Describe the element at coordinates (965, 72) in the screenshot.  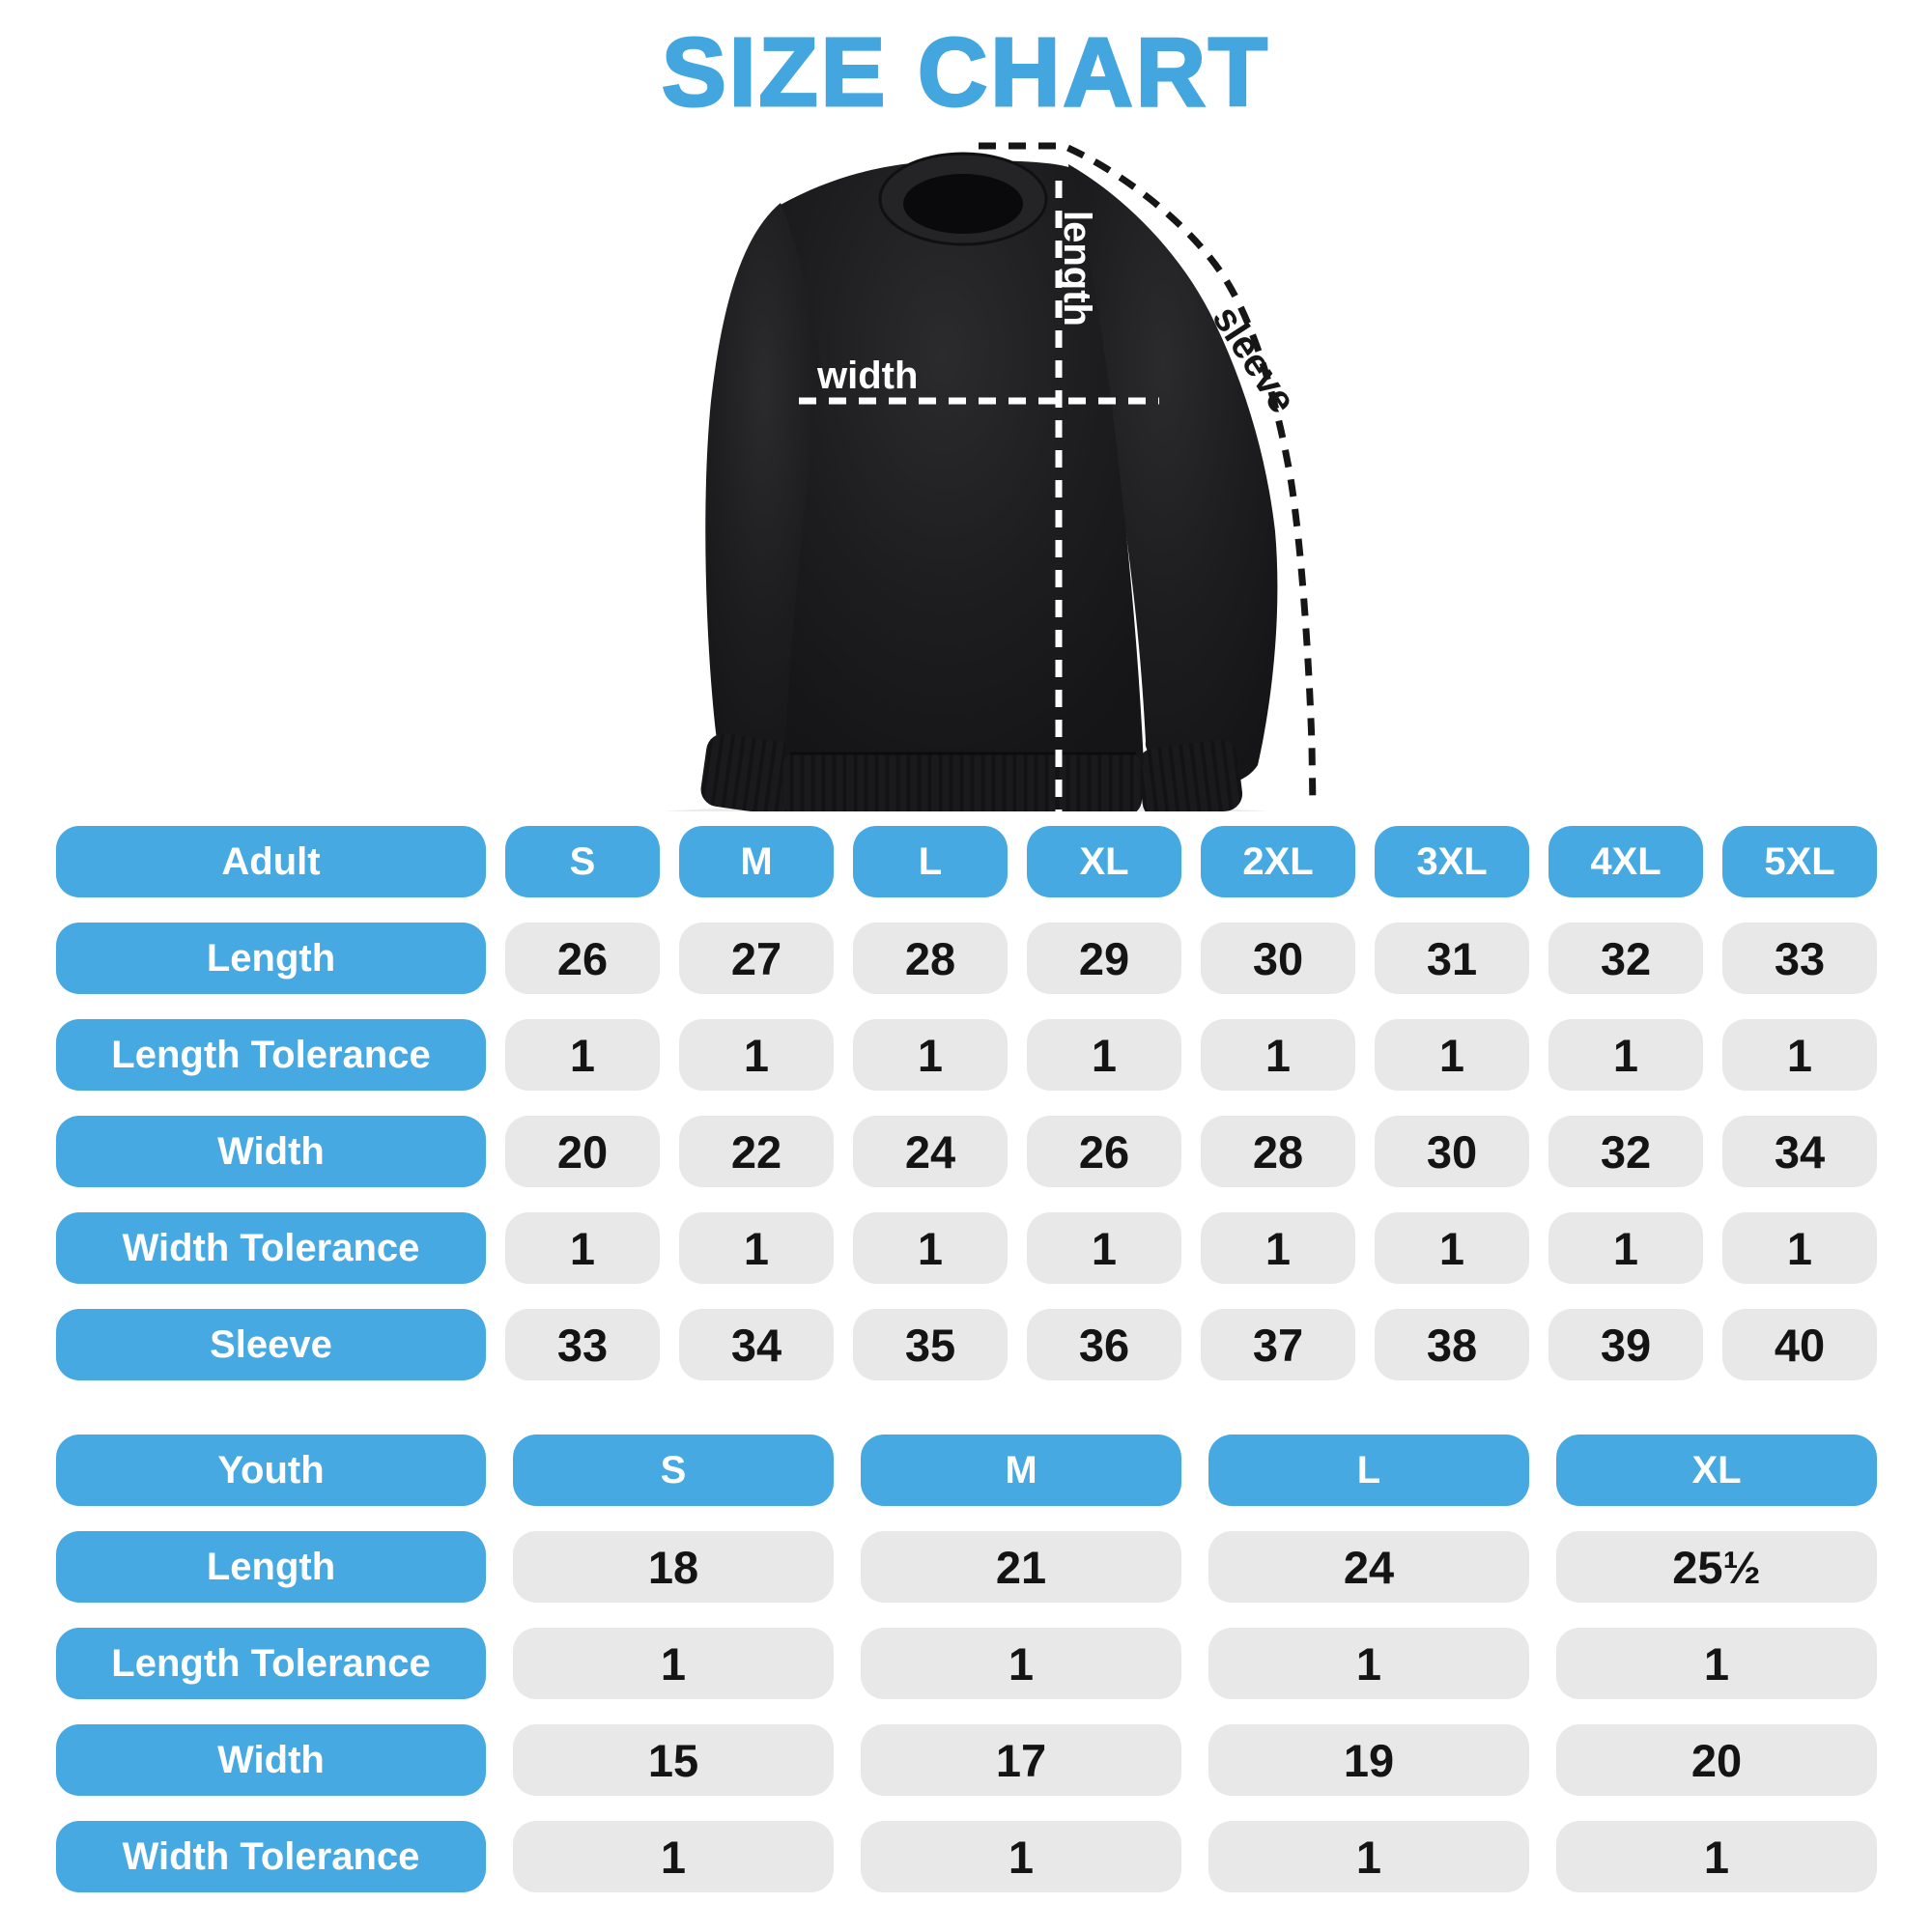
I see `page-title: SIZE CHART` at that location.